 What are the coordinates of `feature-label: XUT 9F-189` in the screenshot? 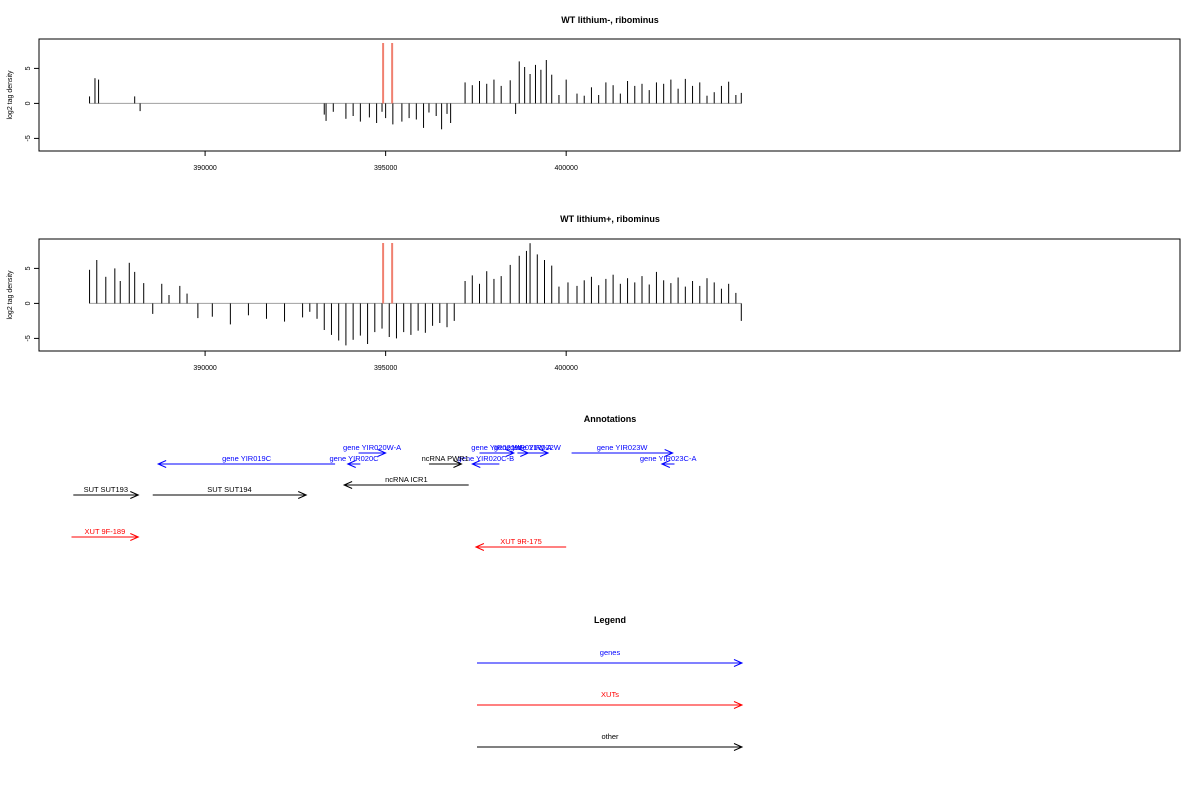 It's located at (105, 531).